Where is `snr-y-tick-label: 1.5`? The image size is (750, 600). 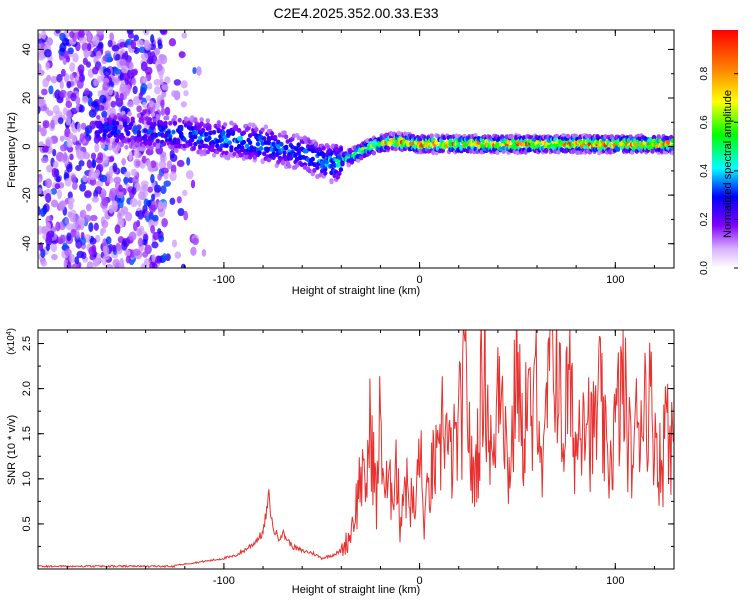 snr-y-tick-label: 1.5 is located at coordinates (27, 433).